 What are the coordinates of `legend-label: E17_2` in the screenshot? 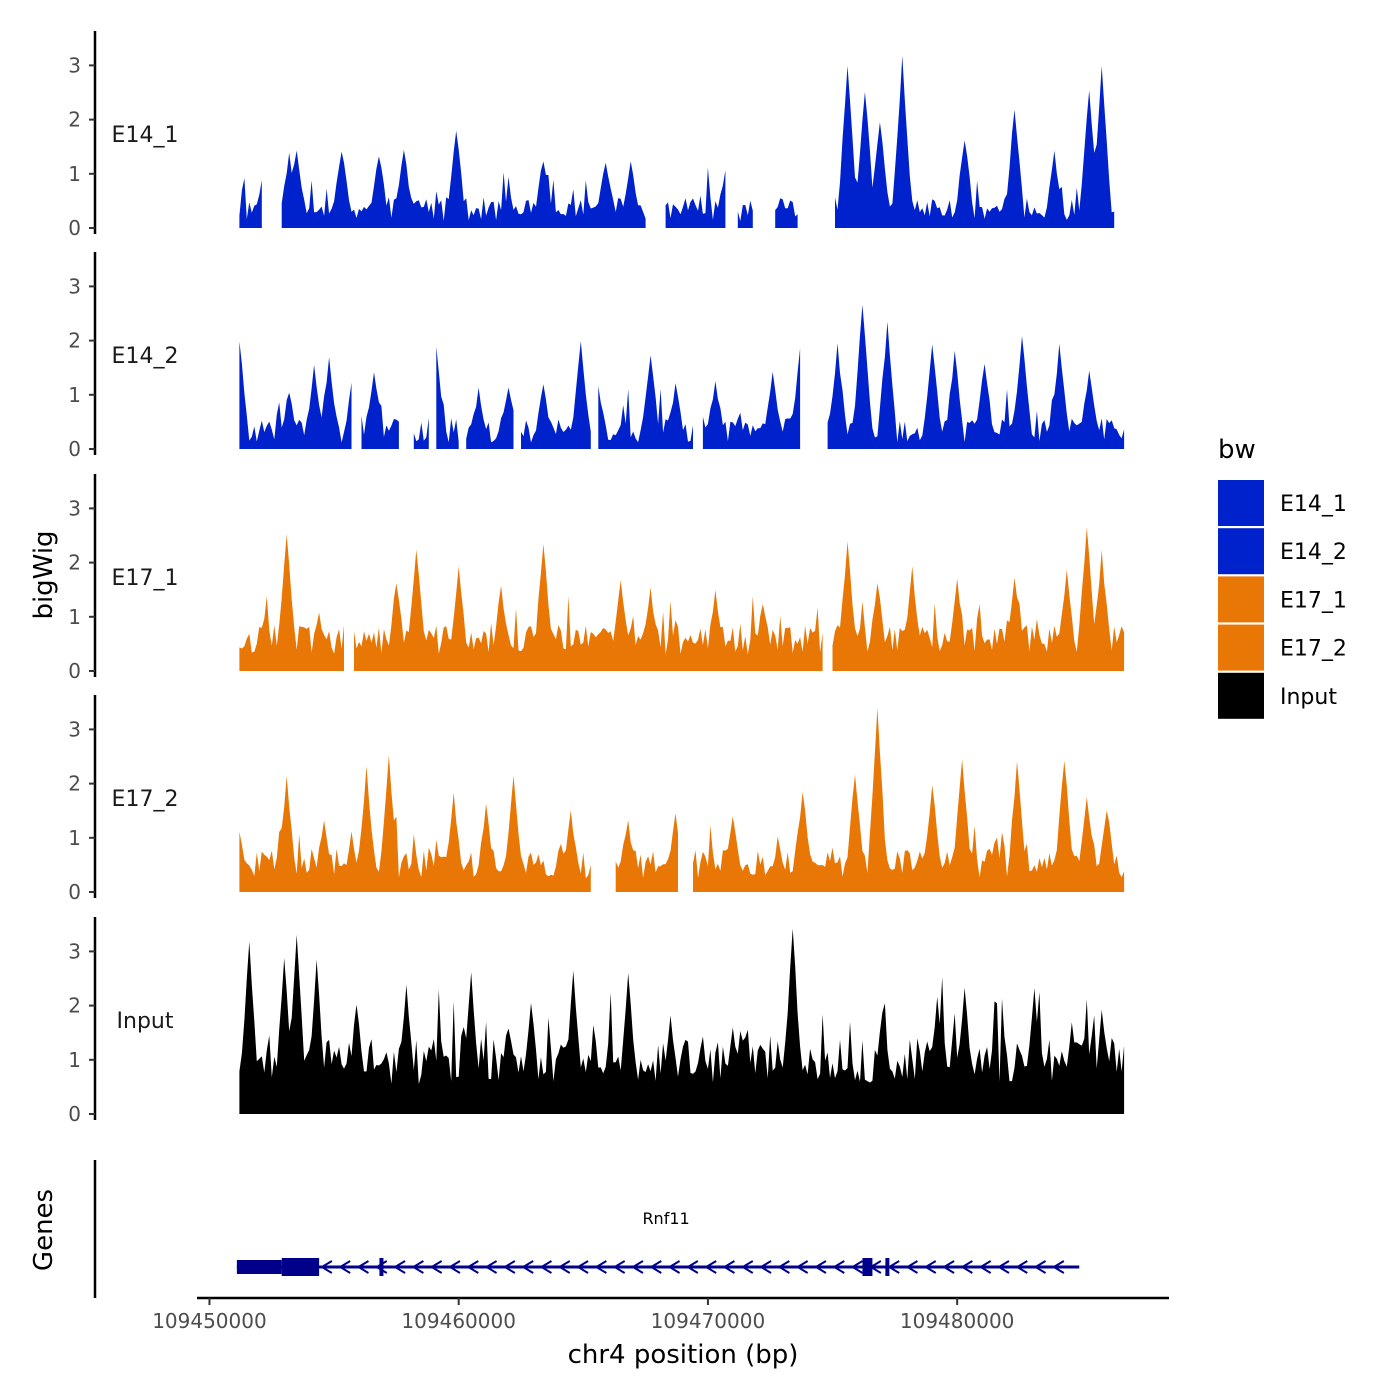 It's located at (1313, 649).